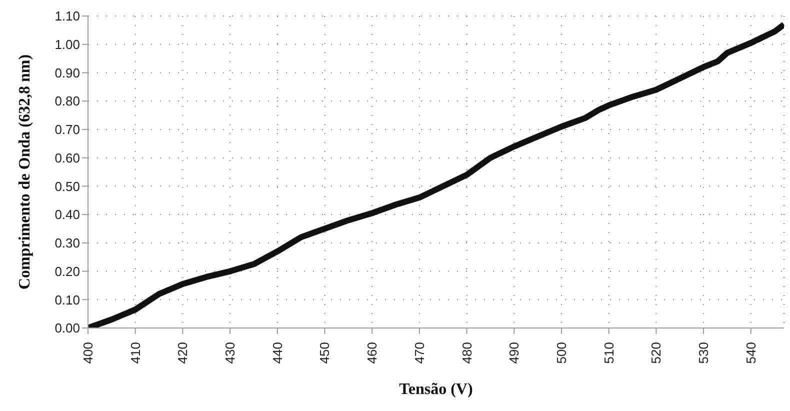  What do you see at coordinates (67, 158) in the screenshot?
I see `y-tick-label: 0.60` at bounding box center [67, 158].